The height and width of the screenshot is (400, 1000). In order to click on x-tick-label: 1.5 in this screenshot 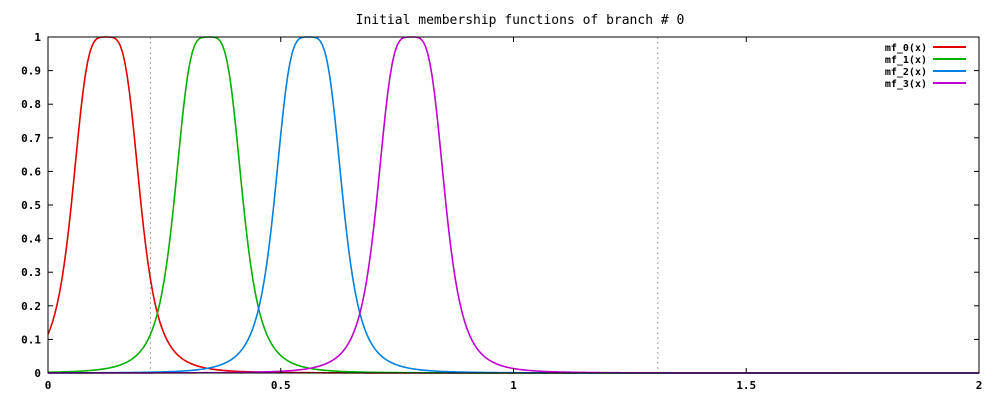, I will do `click(746, 385)`.